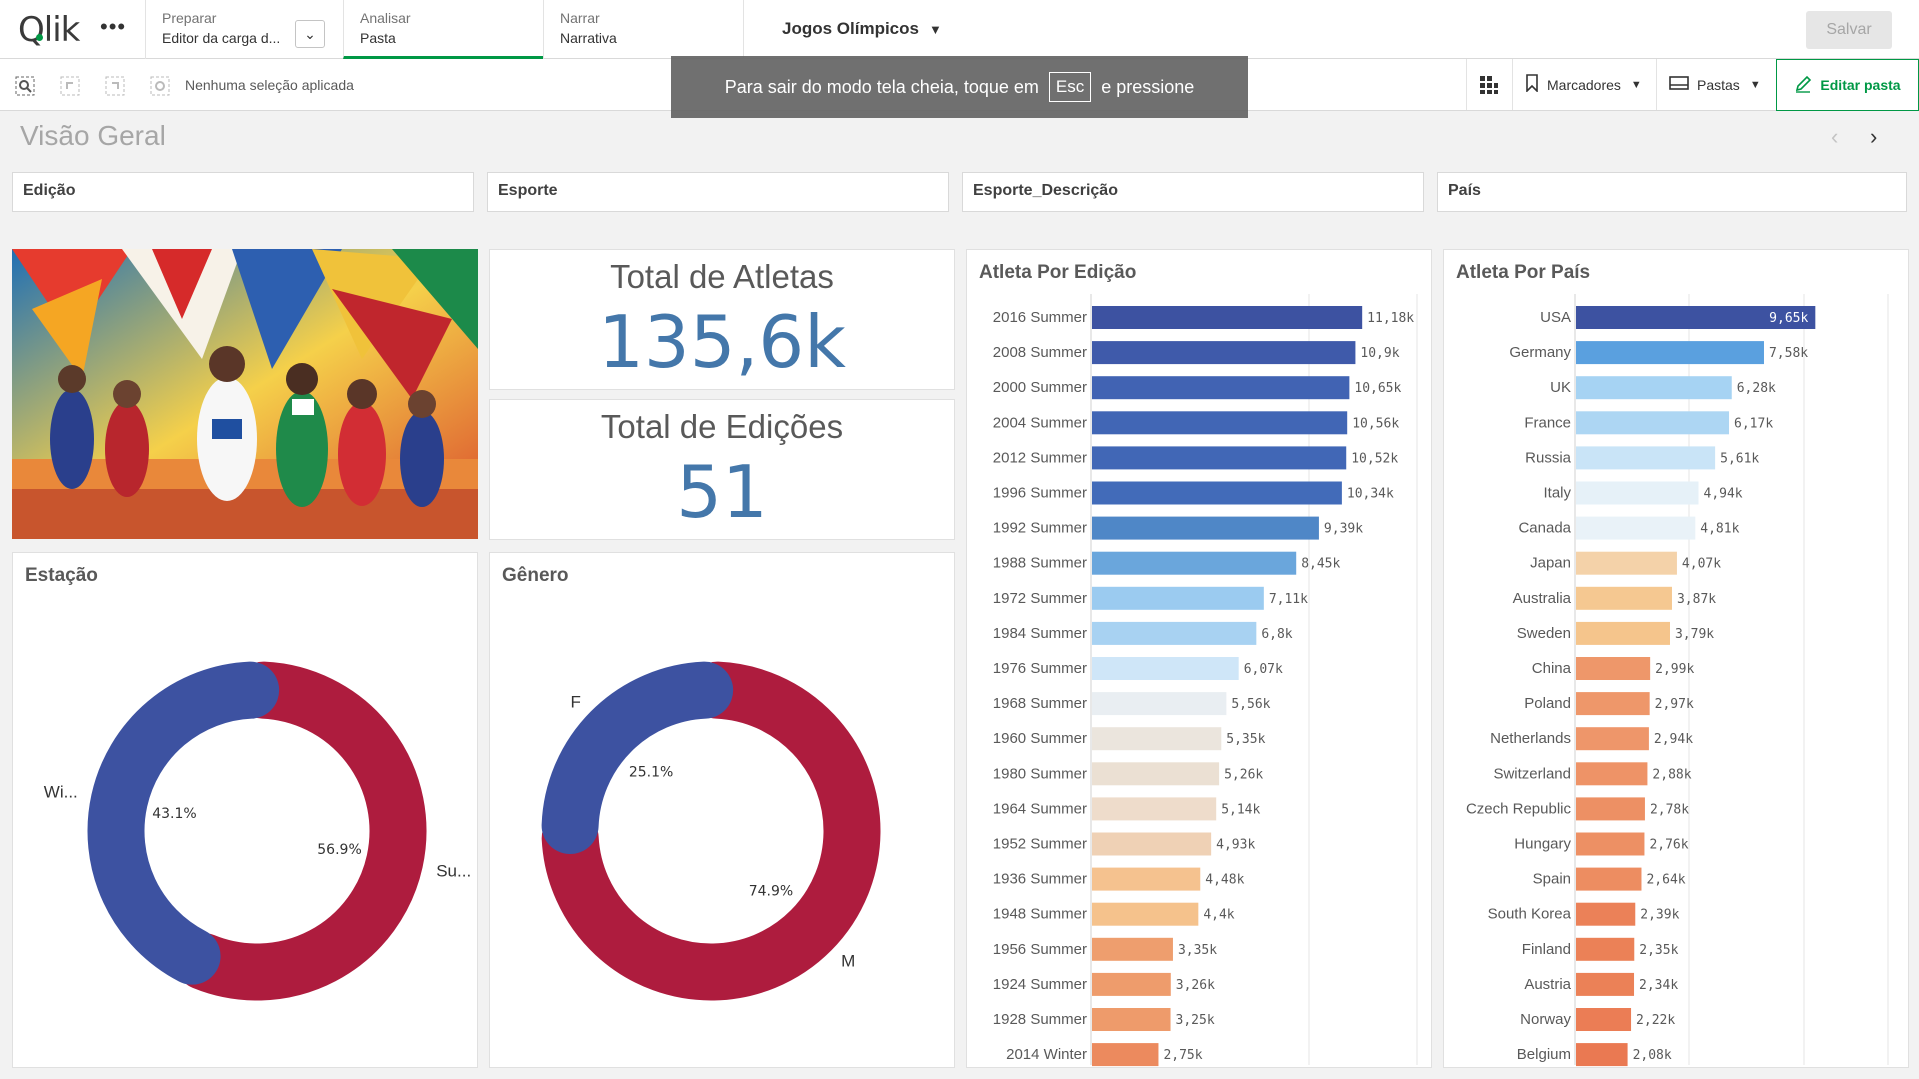 This screenshot has height=1079, width=1919. I want to click on bar-value-label: 2,34k, so click(1658, 985).